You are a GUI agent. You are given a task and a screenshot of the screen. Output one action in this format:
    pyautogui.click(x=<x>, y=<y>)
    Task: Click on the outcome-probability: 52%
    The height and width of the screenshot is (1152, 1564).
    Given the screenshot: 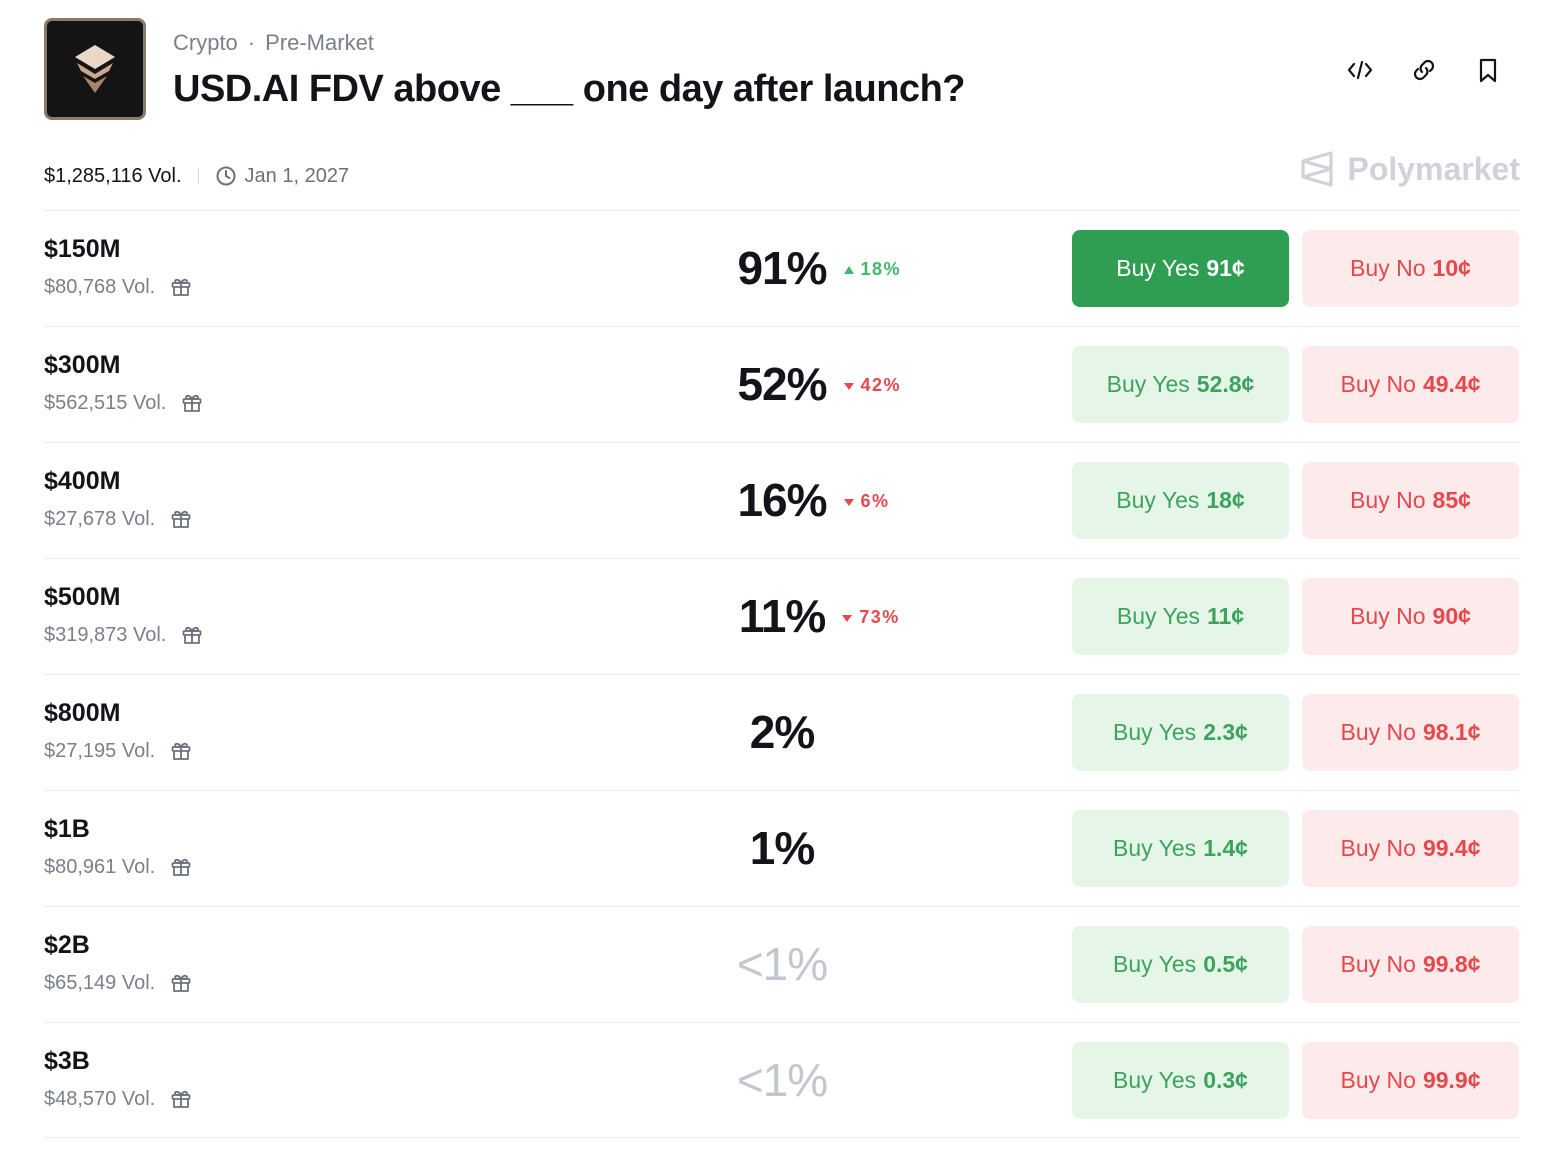 What is the action you would take?
    pyautogui.click(x=782, y=384)
    